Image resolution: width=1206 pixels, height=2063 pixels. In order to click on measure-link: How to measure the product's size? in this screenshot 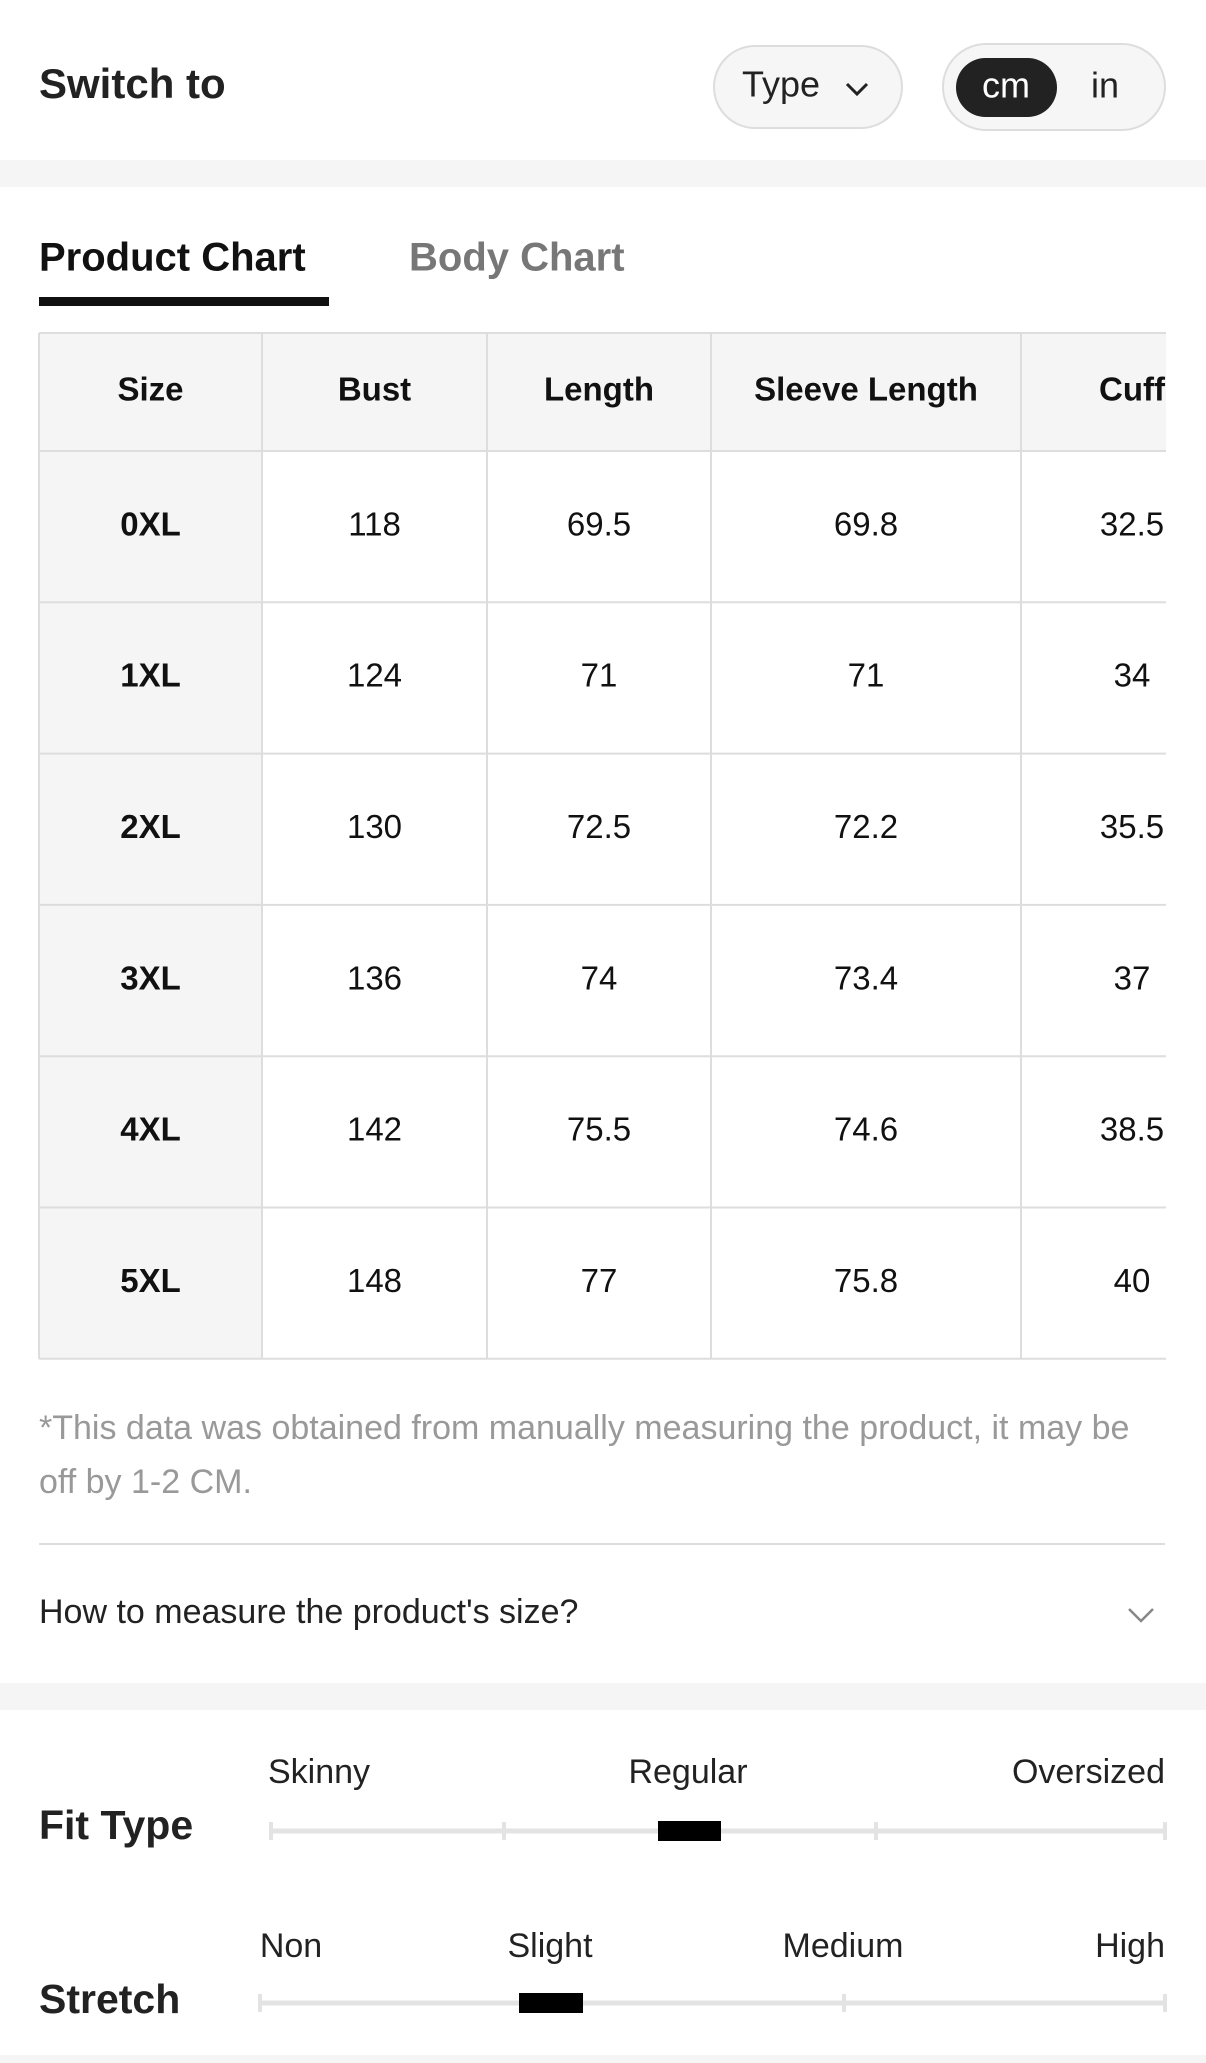, I will do `click(308, 1612)`.